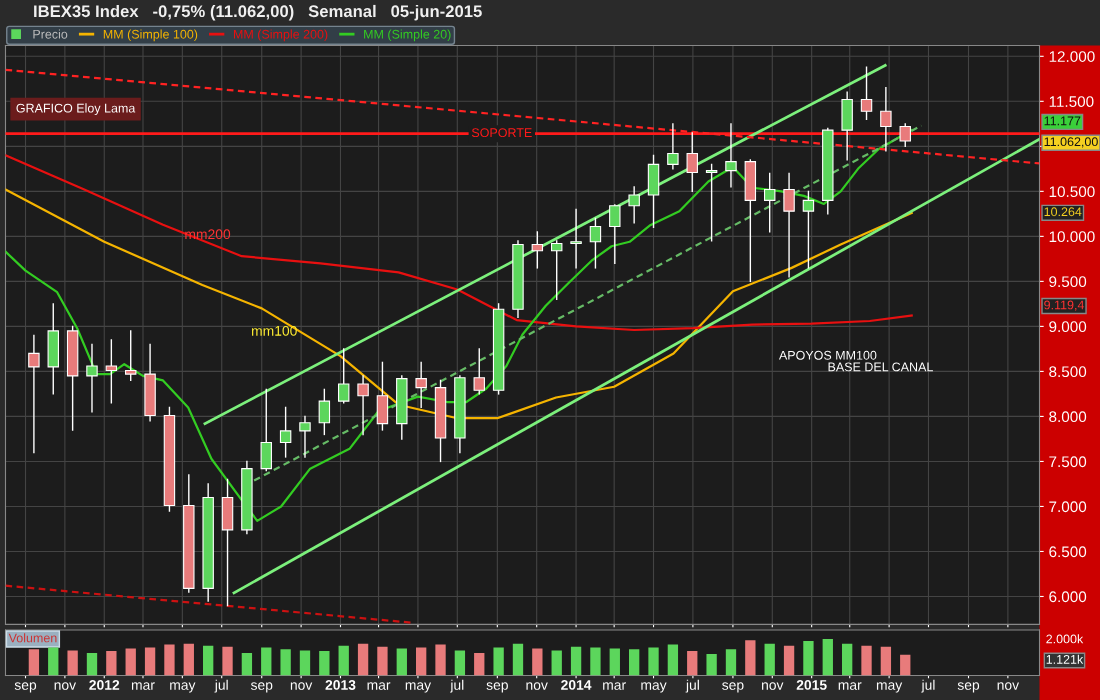  Describe the element at coordinates (1068, 282) in the screenshot. I see `y-tick-label: 9.500` at that location.